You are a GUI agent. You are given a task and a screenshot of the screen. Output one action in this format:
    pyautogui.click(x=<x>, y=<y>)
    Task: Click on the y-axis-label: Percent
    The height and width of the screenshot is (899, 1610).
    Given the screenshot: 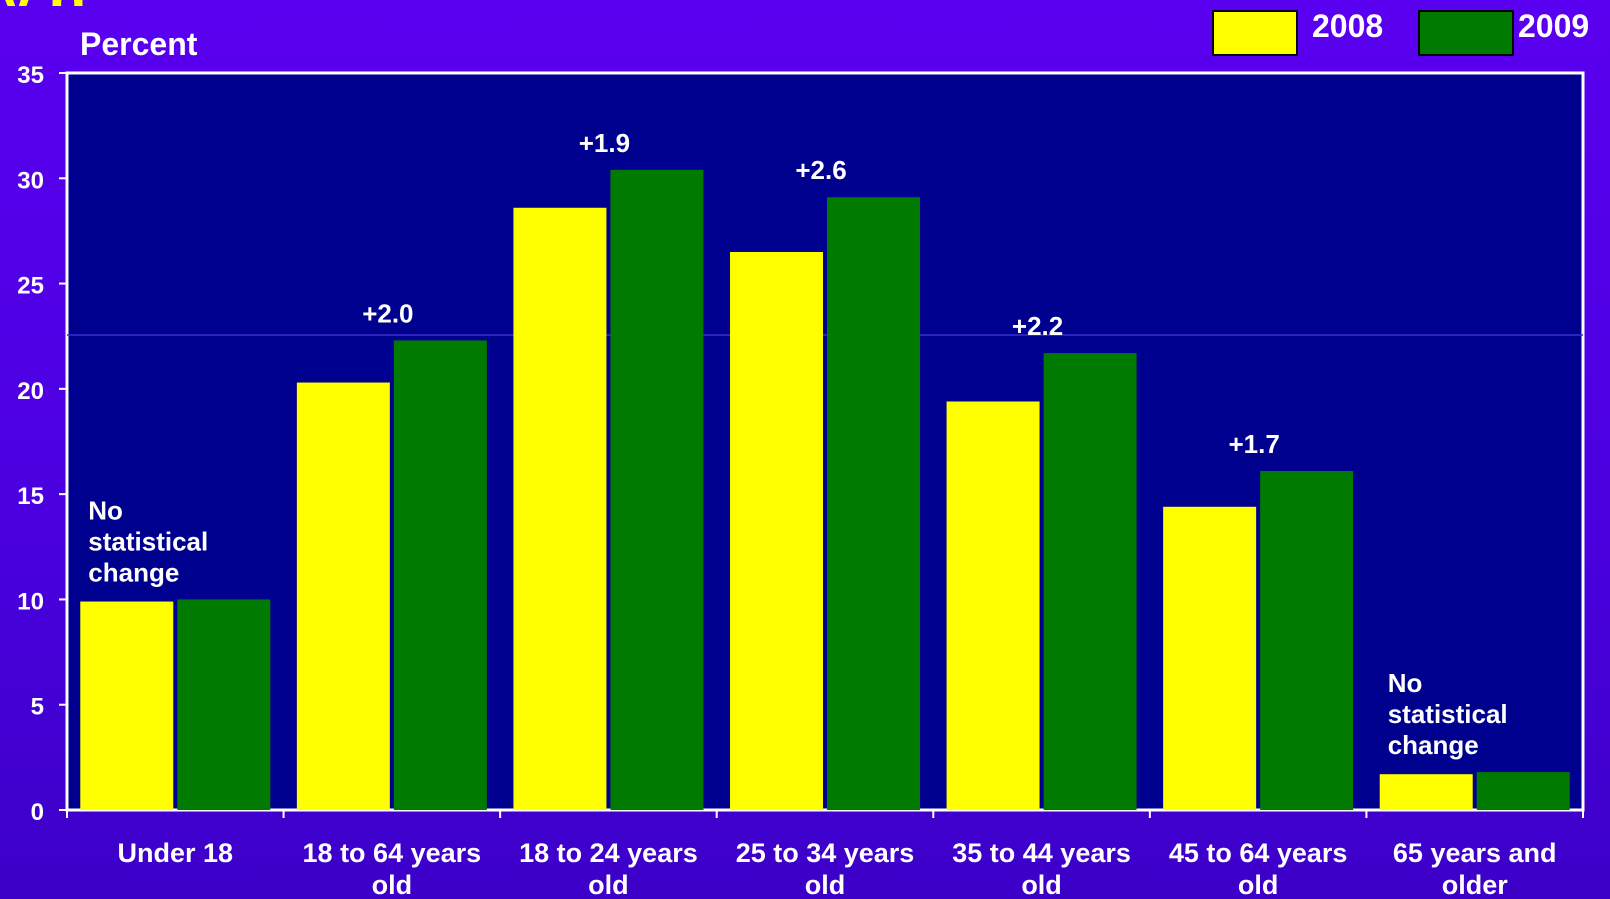 What is the action you would take?
    pyautogui.click(x=139, y=44)
    